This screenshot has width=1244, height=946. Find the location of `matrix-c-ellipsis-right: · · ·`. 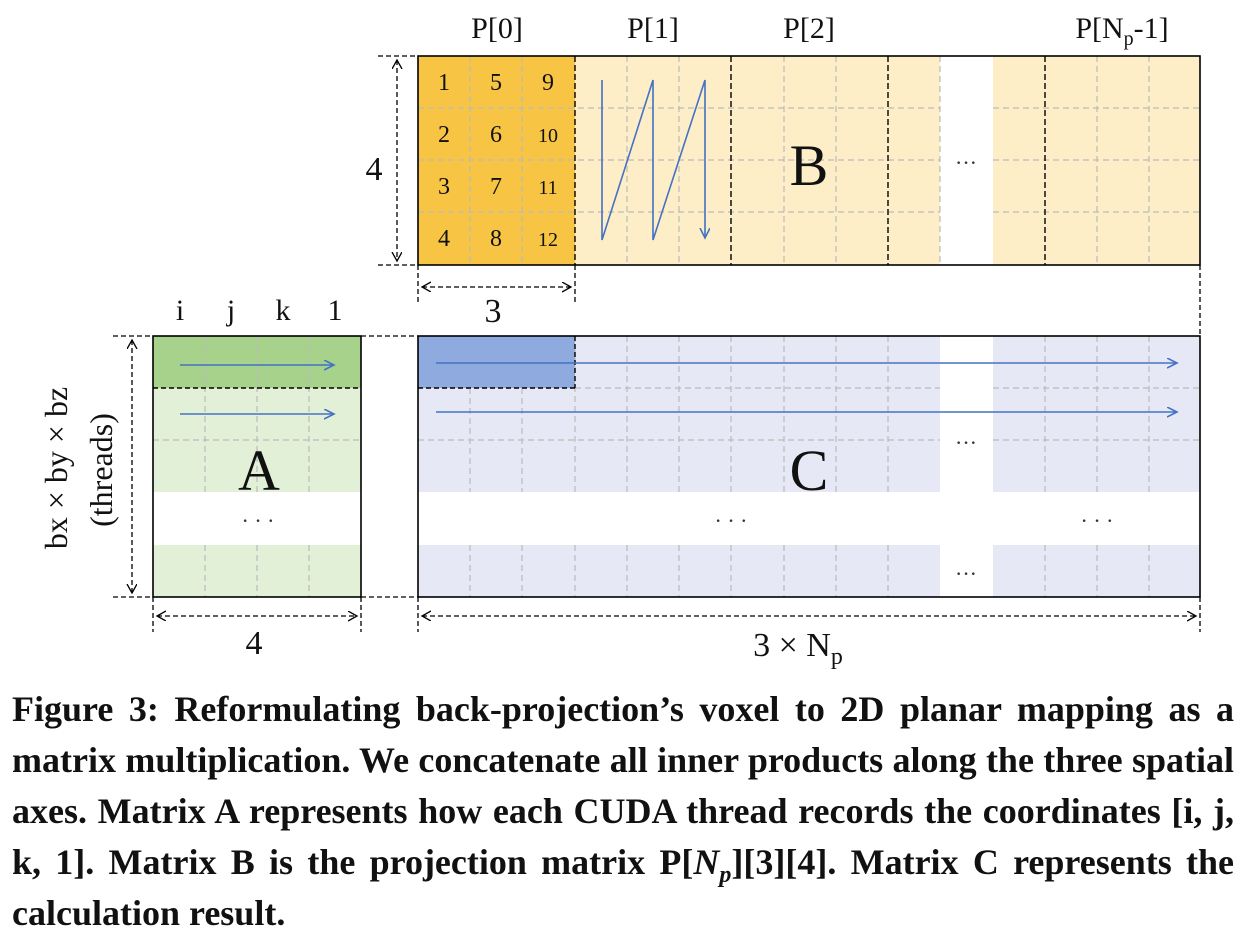

matrix-c-ellipsis-right: · · · is located at coordinates (1097, 520).